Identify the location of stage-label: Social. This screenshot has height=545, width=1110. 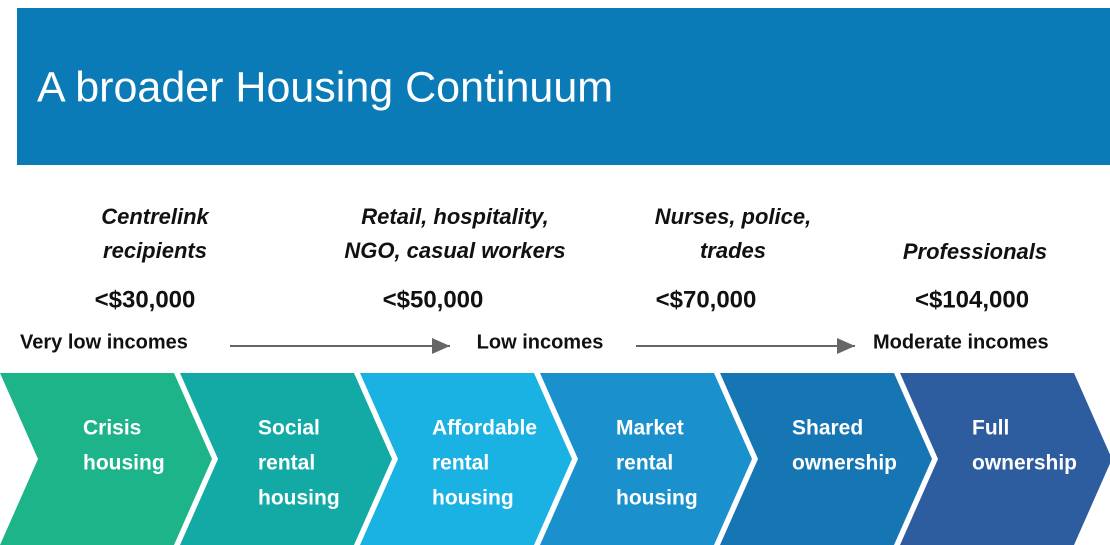
(289, 428).